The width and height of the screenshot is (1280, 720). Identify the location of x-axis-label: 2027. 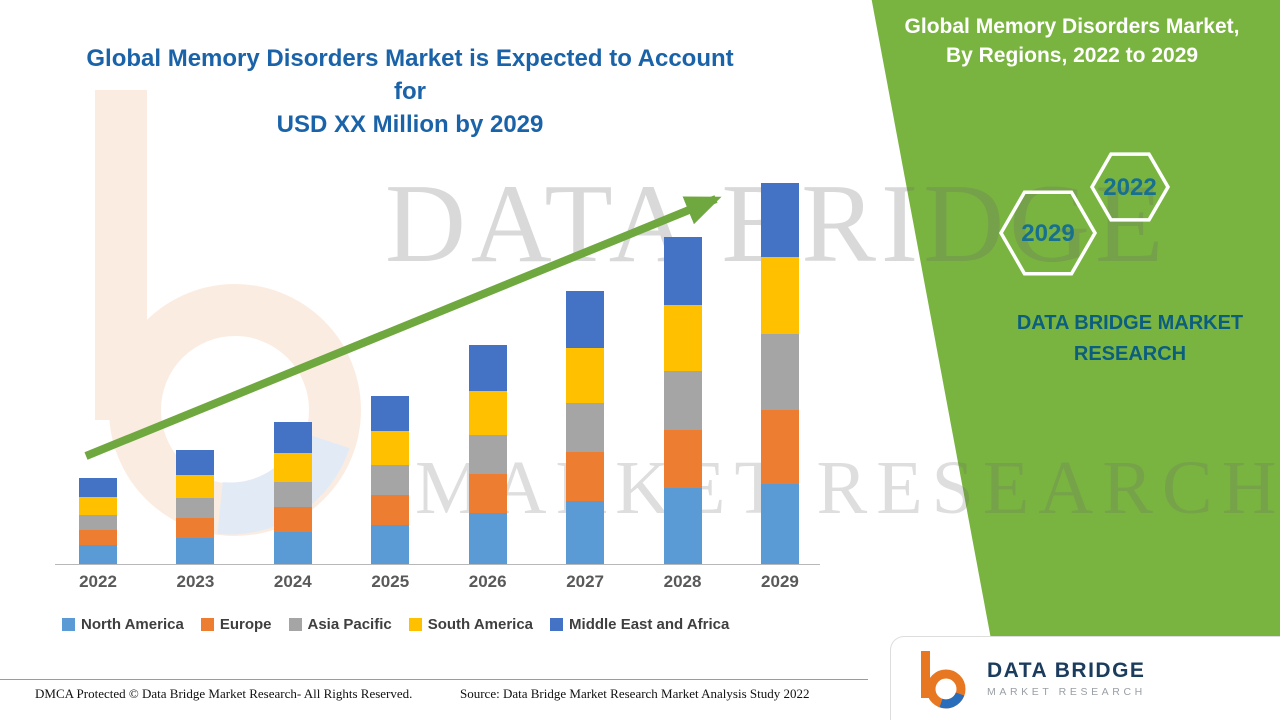
(585, 581).